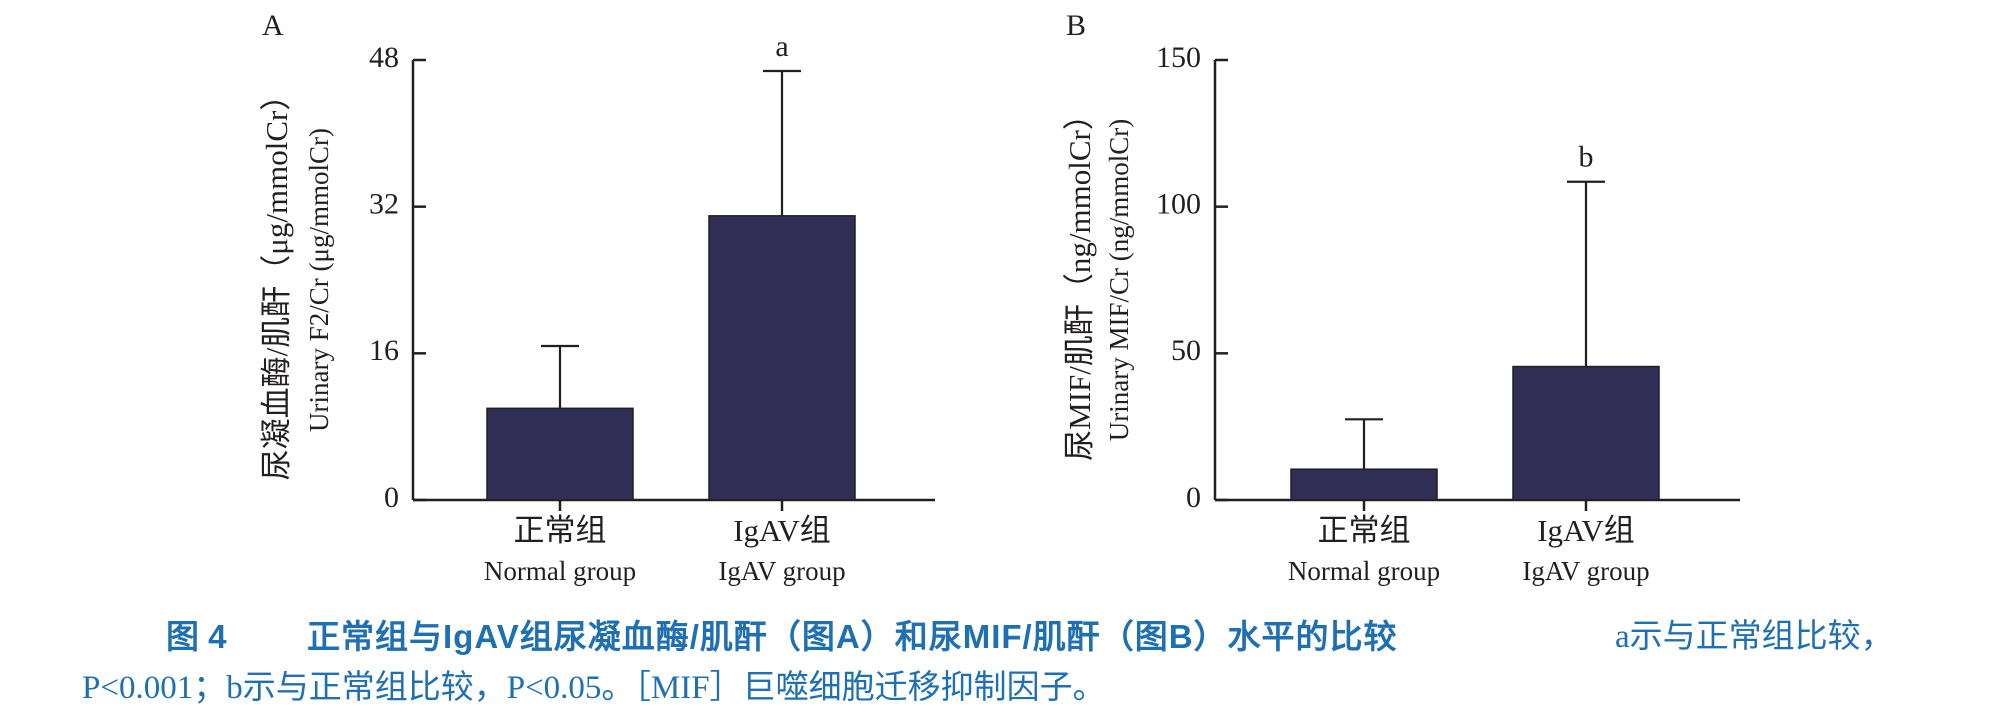  Describe the element at coordinates (781, 46) in the screenshot. I see `significance-label: a` at that location.